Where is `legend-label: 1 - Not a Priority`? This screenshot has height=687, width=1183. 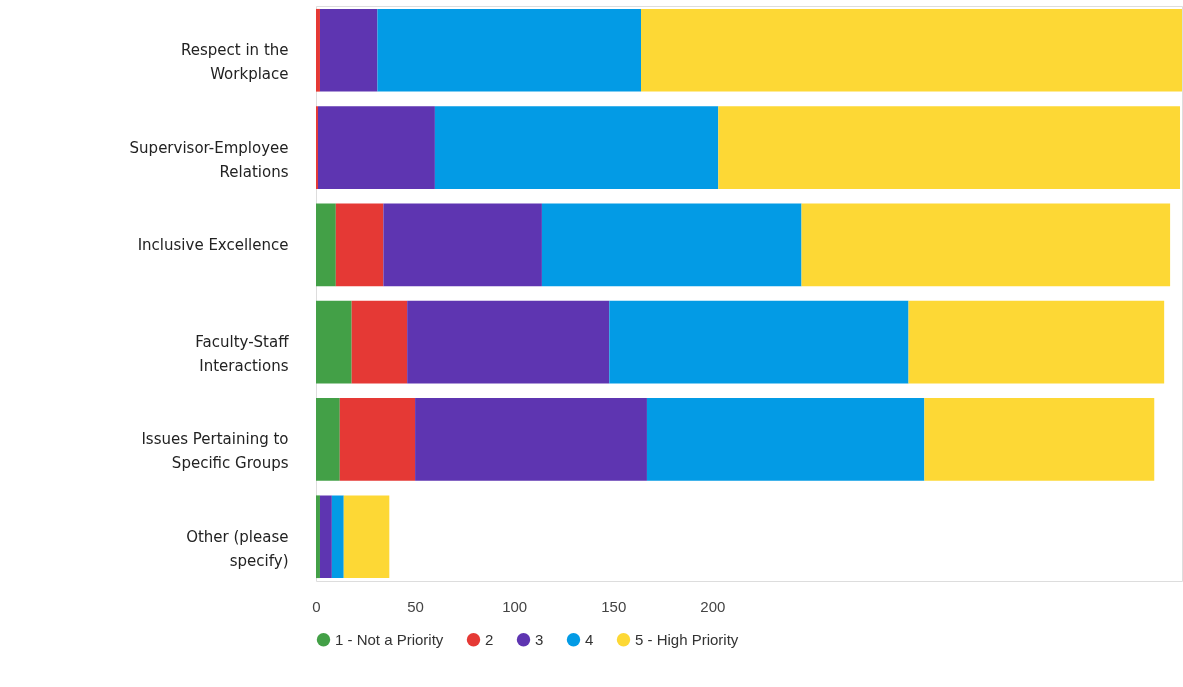 legend-label: 1 - Not a Priority is located at coordinates (389, 639).